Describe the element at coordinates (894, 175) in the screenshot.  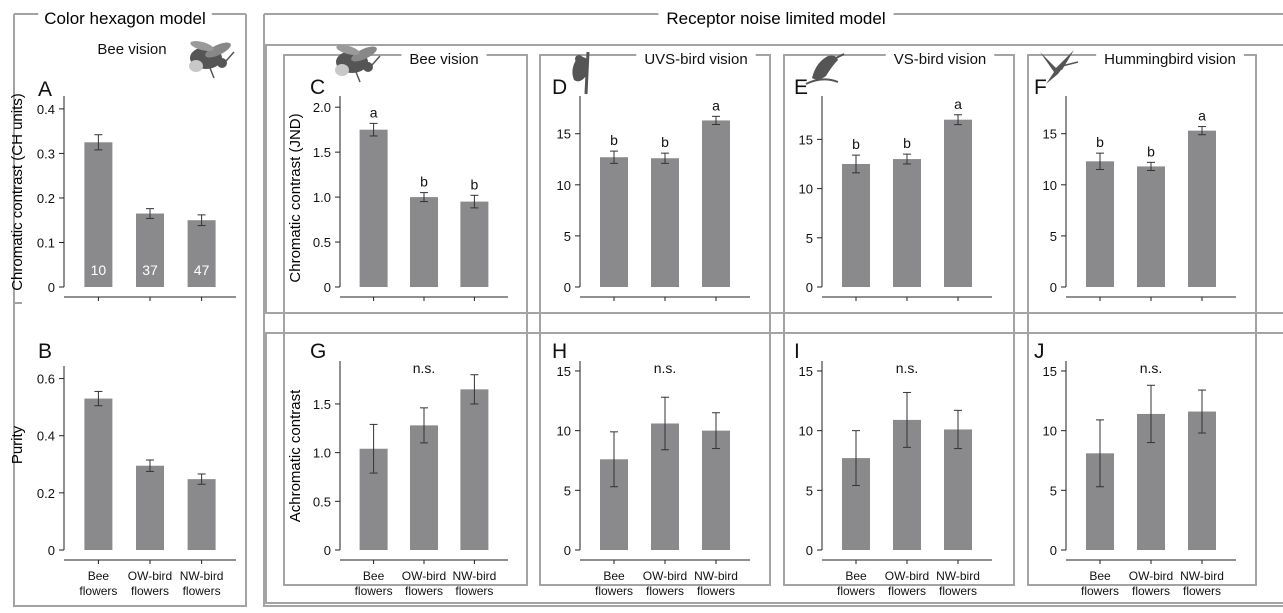
I see `chart-e: VS-bird vision E 0 5 10 15 b b a` at that location.